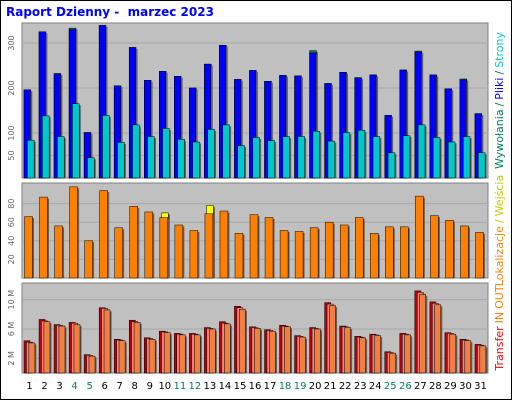 This screenshot has width=512, height=400. I want to click on x-tick-label: 9, so click(150, 386).